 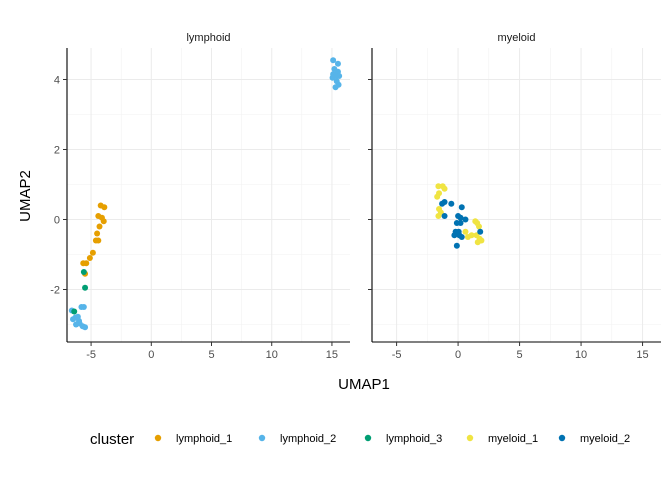 What do you see at coordinates (364, 384) in the screenshot?
I see `x-axis-title: UMAP1` at bounding box center [364, 384].